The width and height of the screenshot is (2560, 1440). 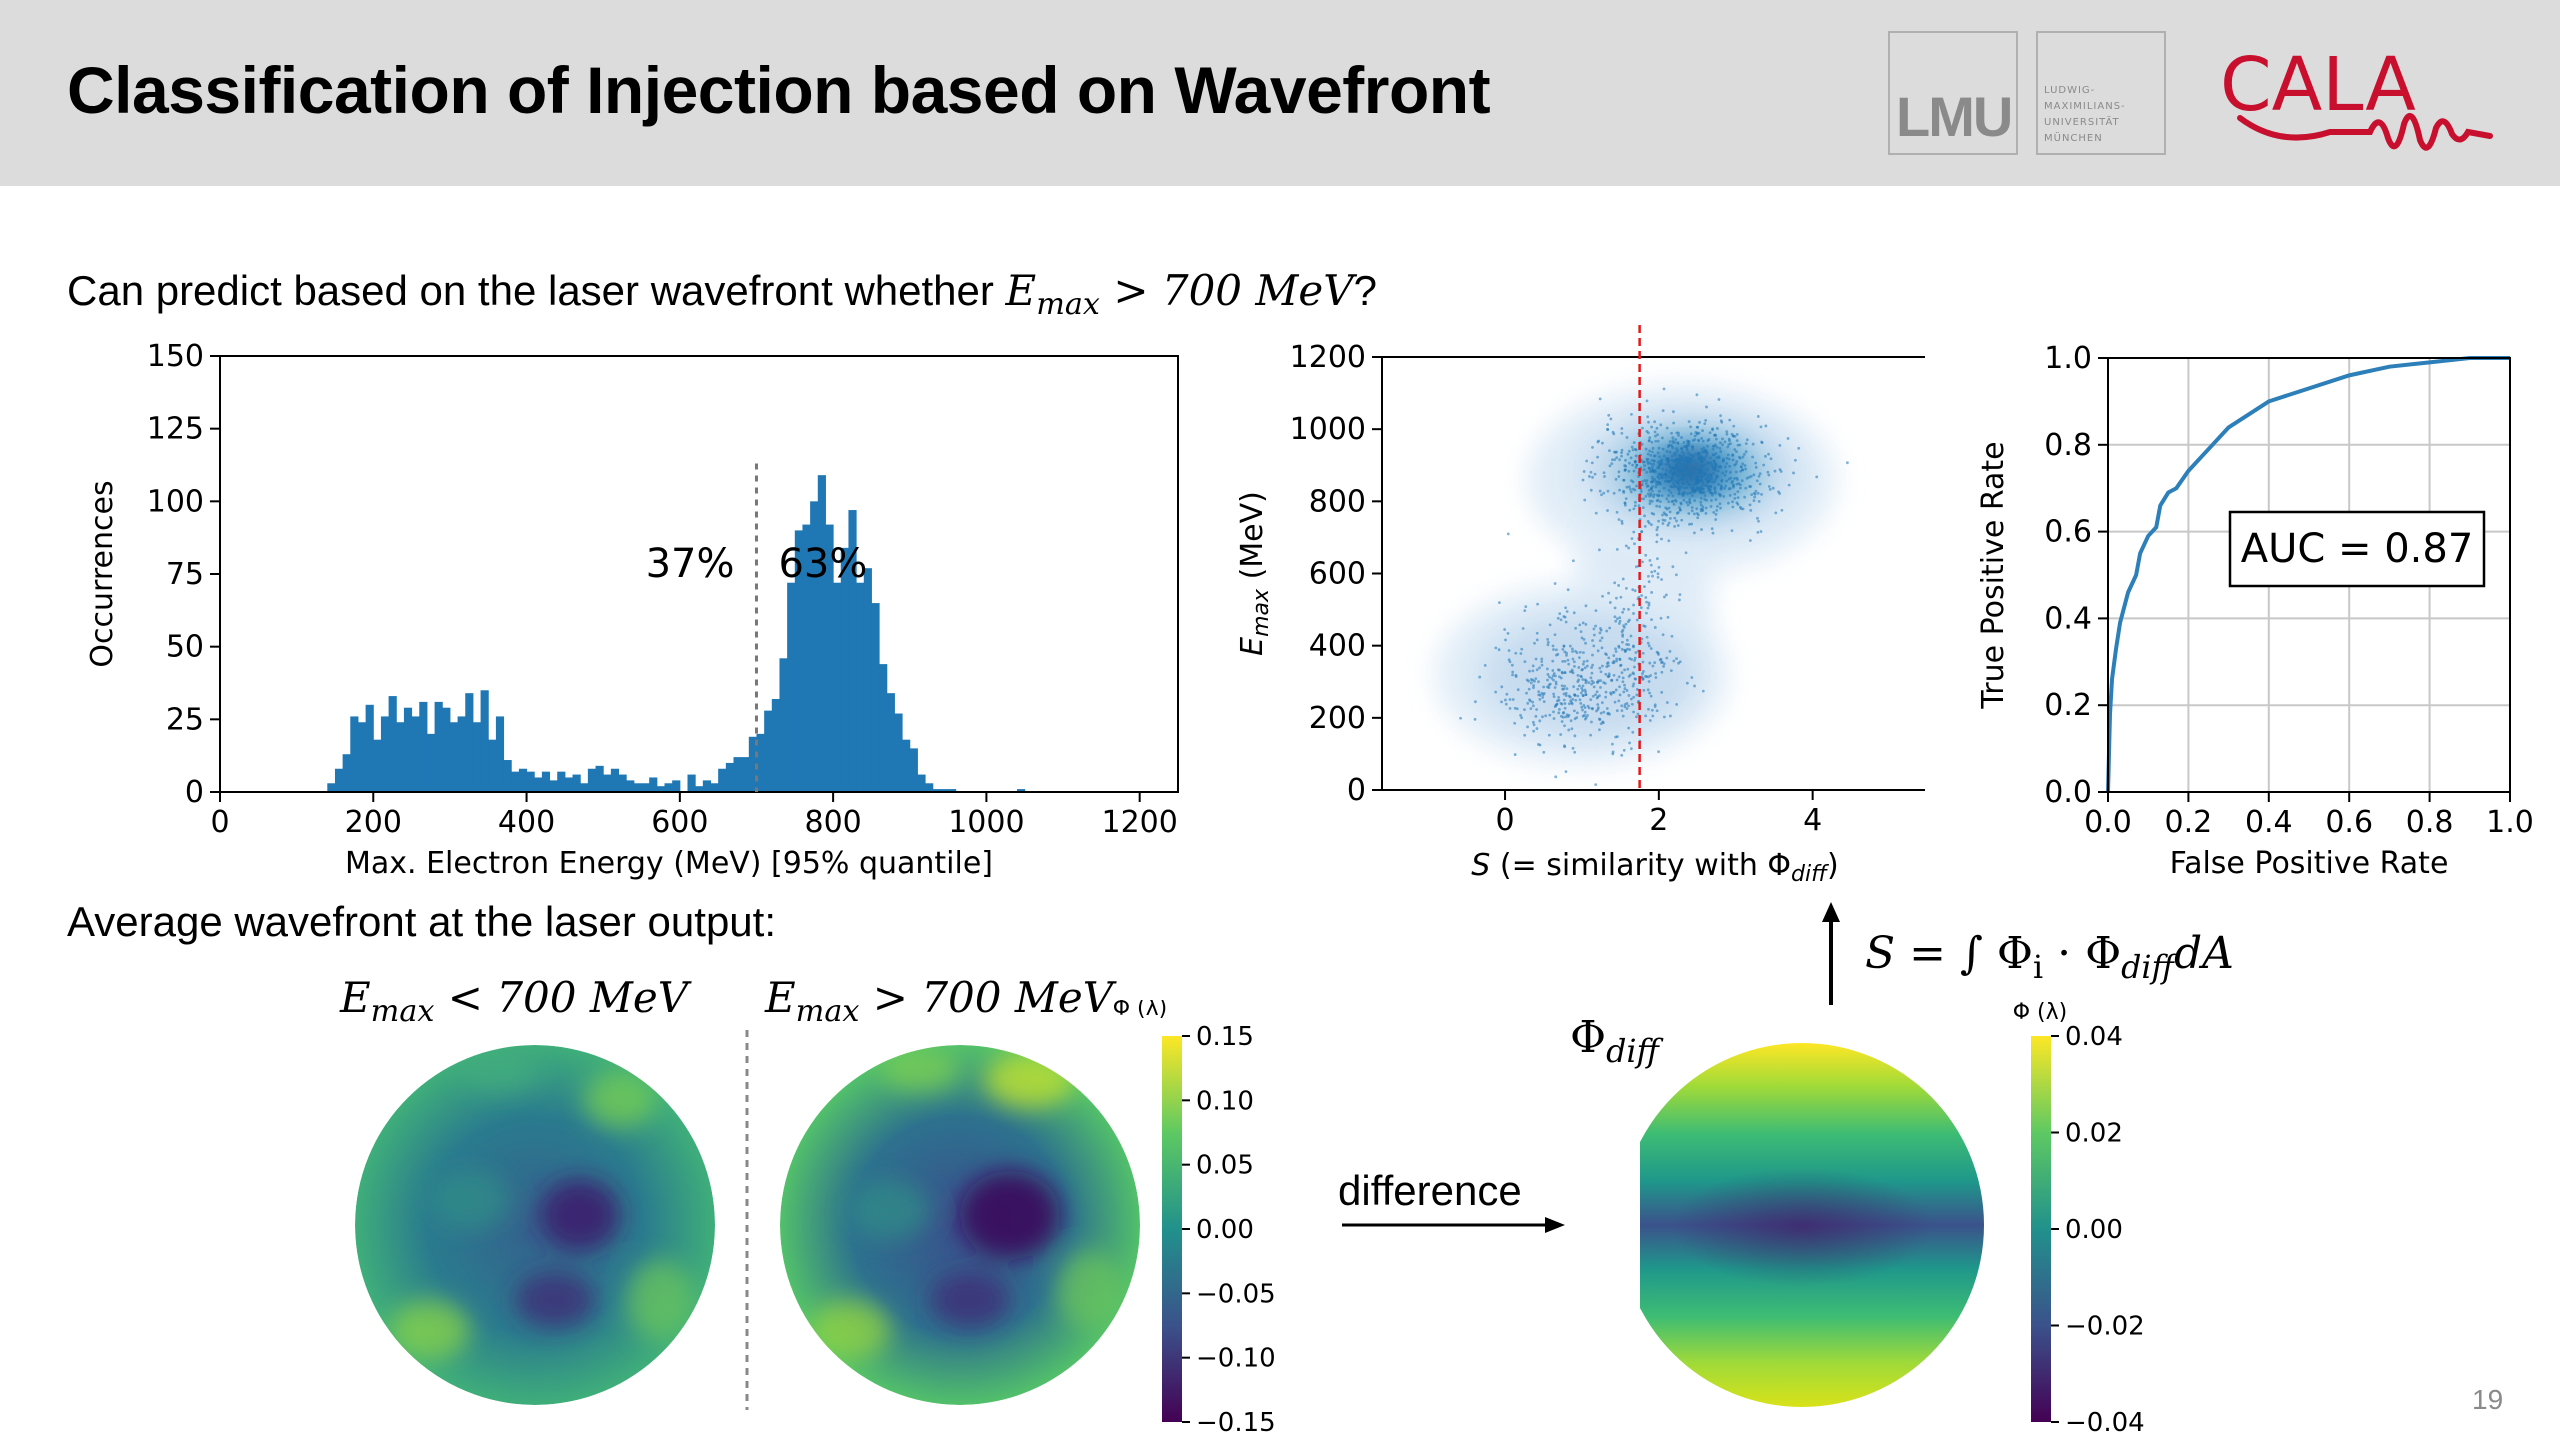 What do you see at coordinates (2068, 358) in the screenshot?
I see `y-tick-label: 1.0` at bounding box center [2068, 358].